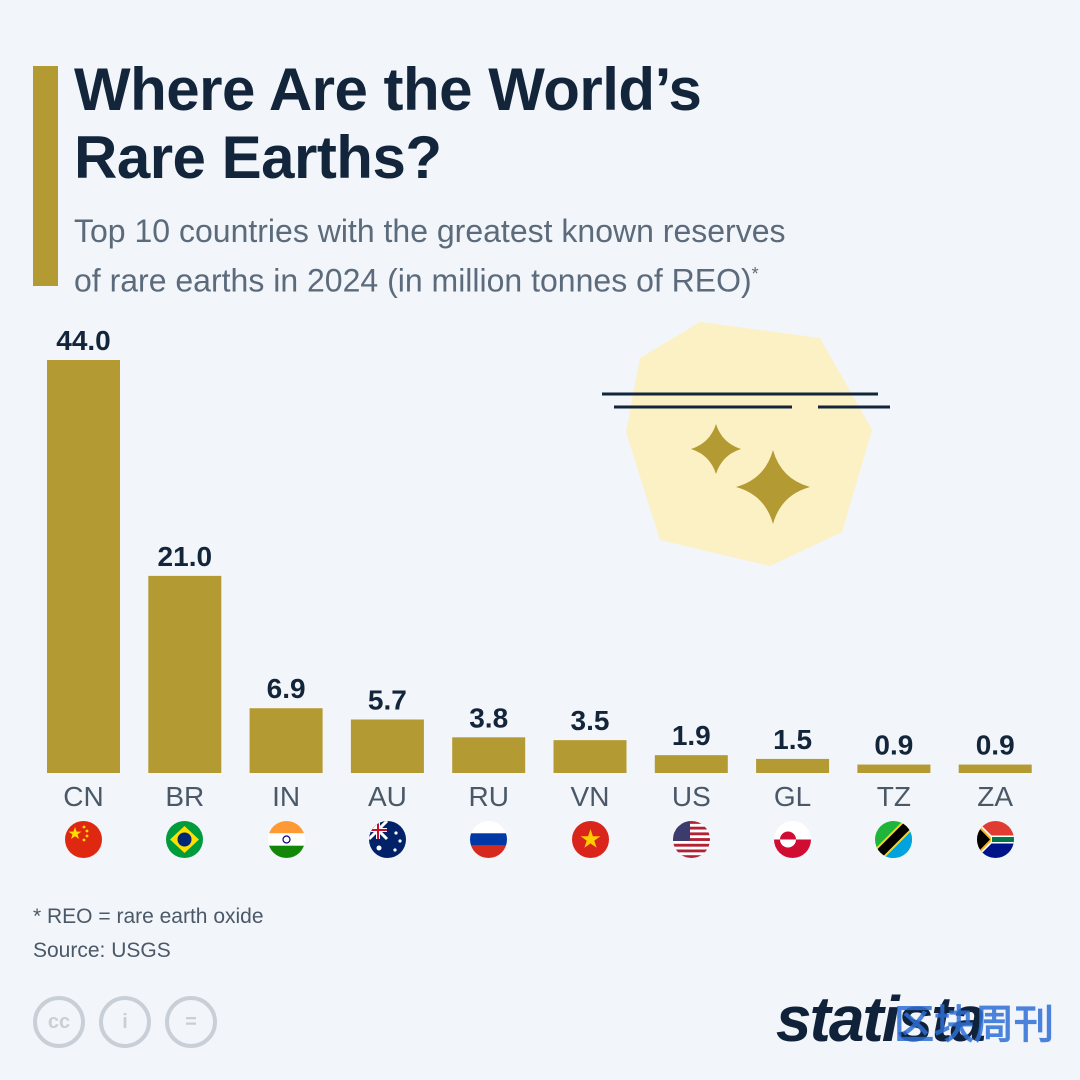  What do you see at coordinates (185, 556) in the screenshot?
I see `bar-value-label: 21.0` at bounding box center [185, 556].